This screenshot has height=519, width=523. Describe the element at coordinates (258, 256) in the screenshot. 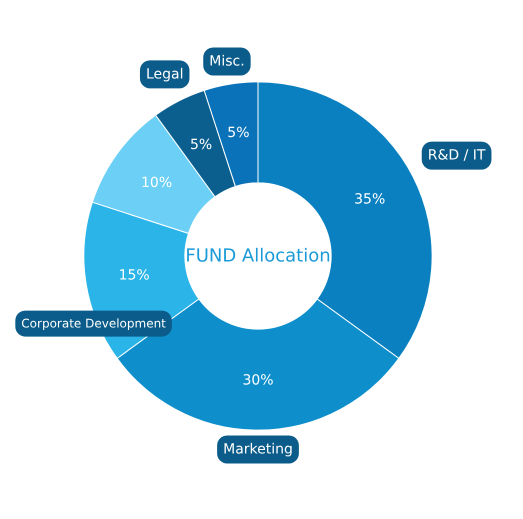

I see `text: FUND Allocation` at that location.